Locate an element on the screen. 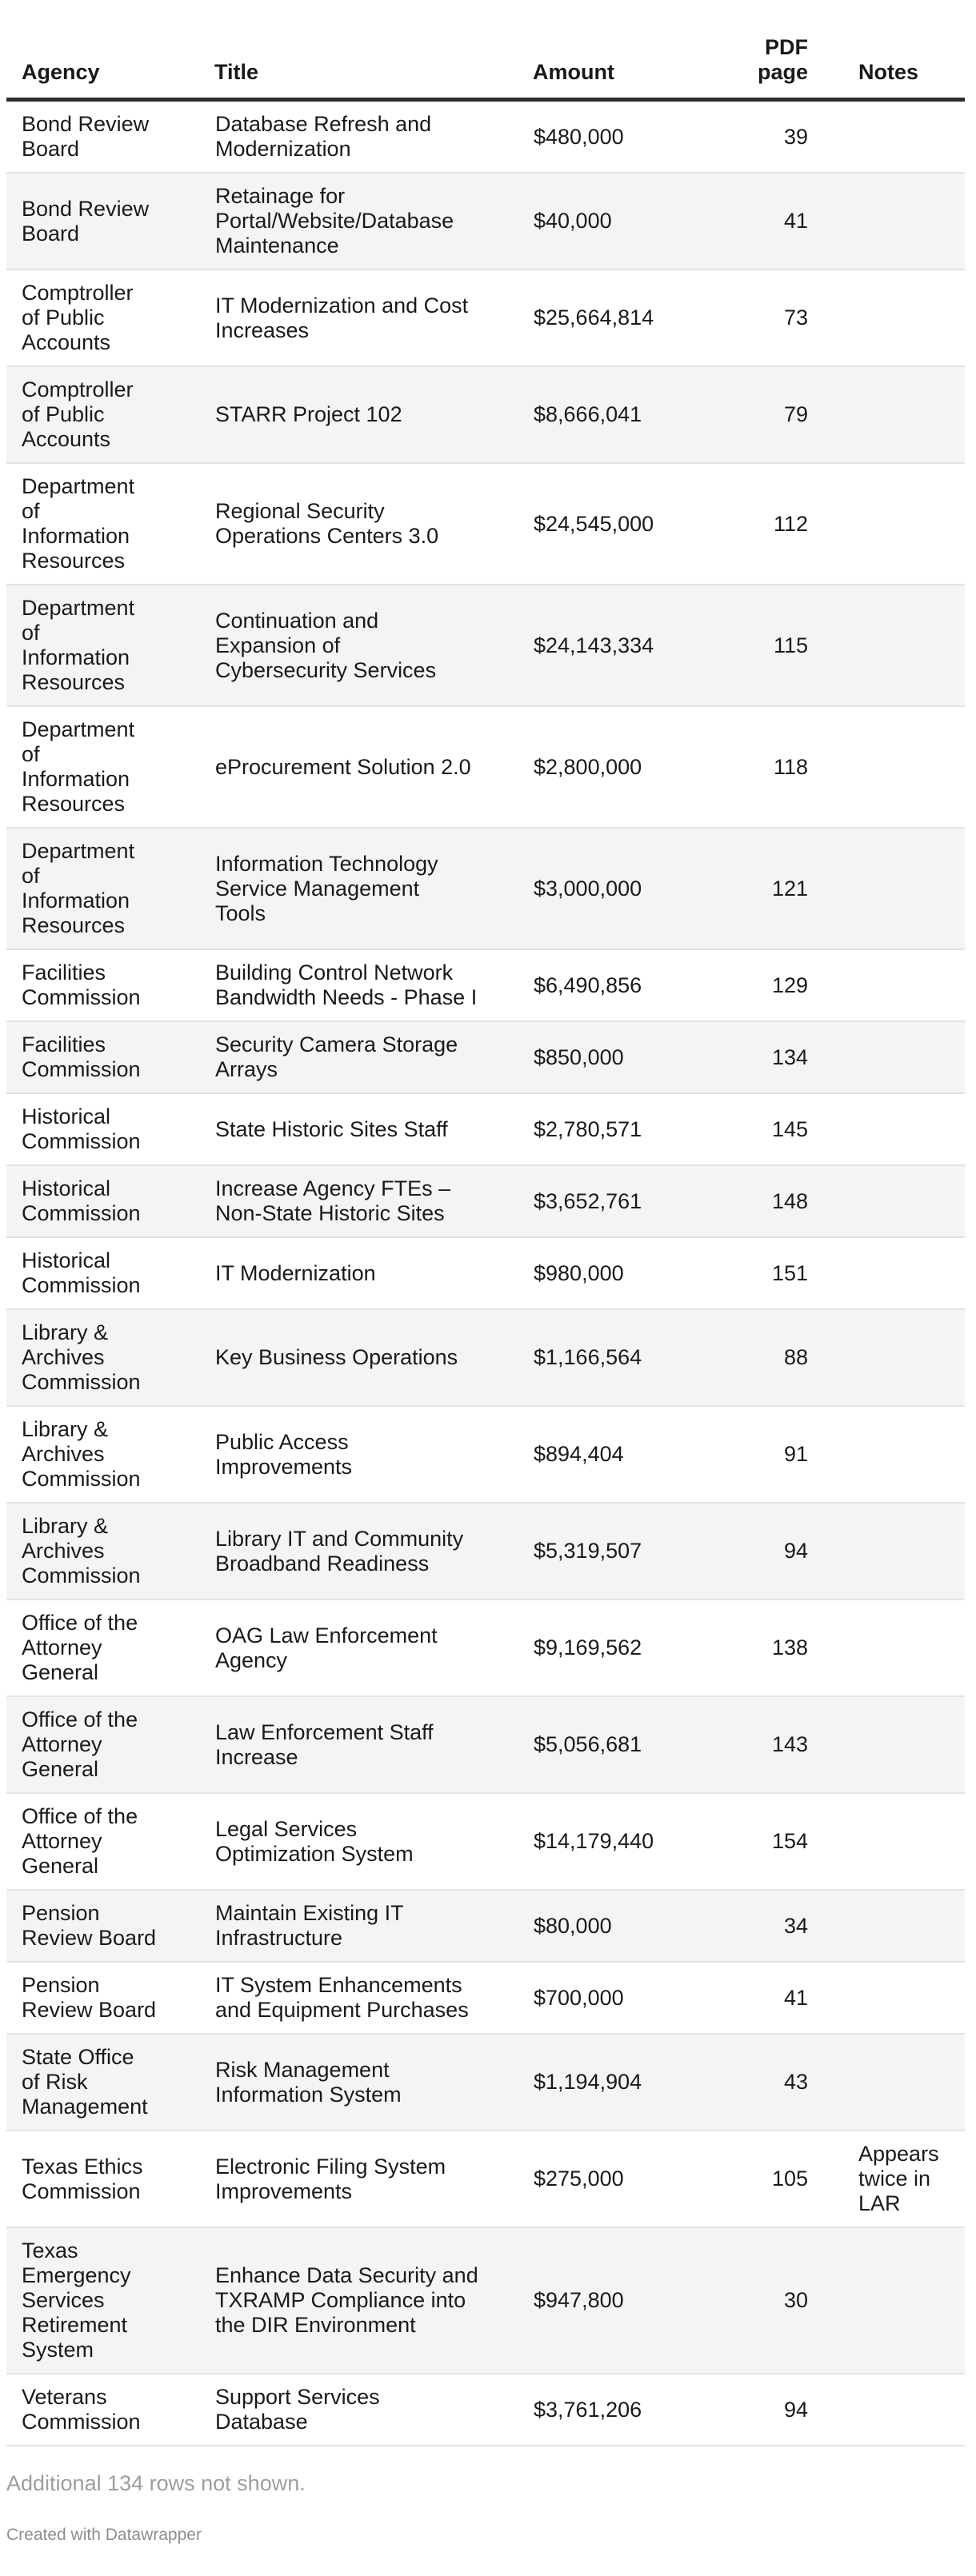 The width and height of the screenshot is (976, 2576). table-header: Agency Title Amount PDF page Notes is located at coordinates (485, 51).